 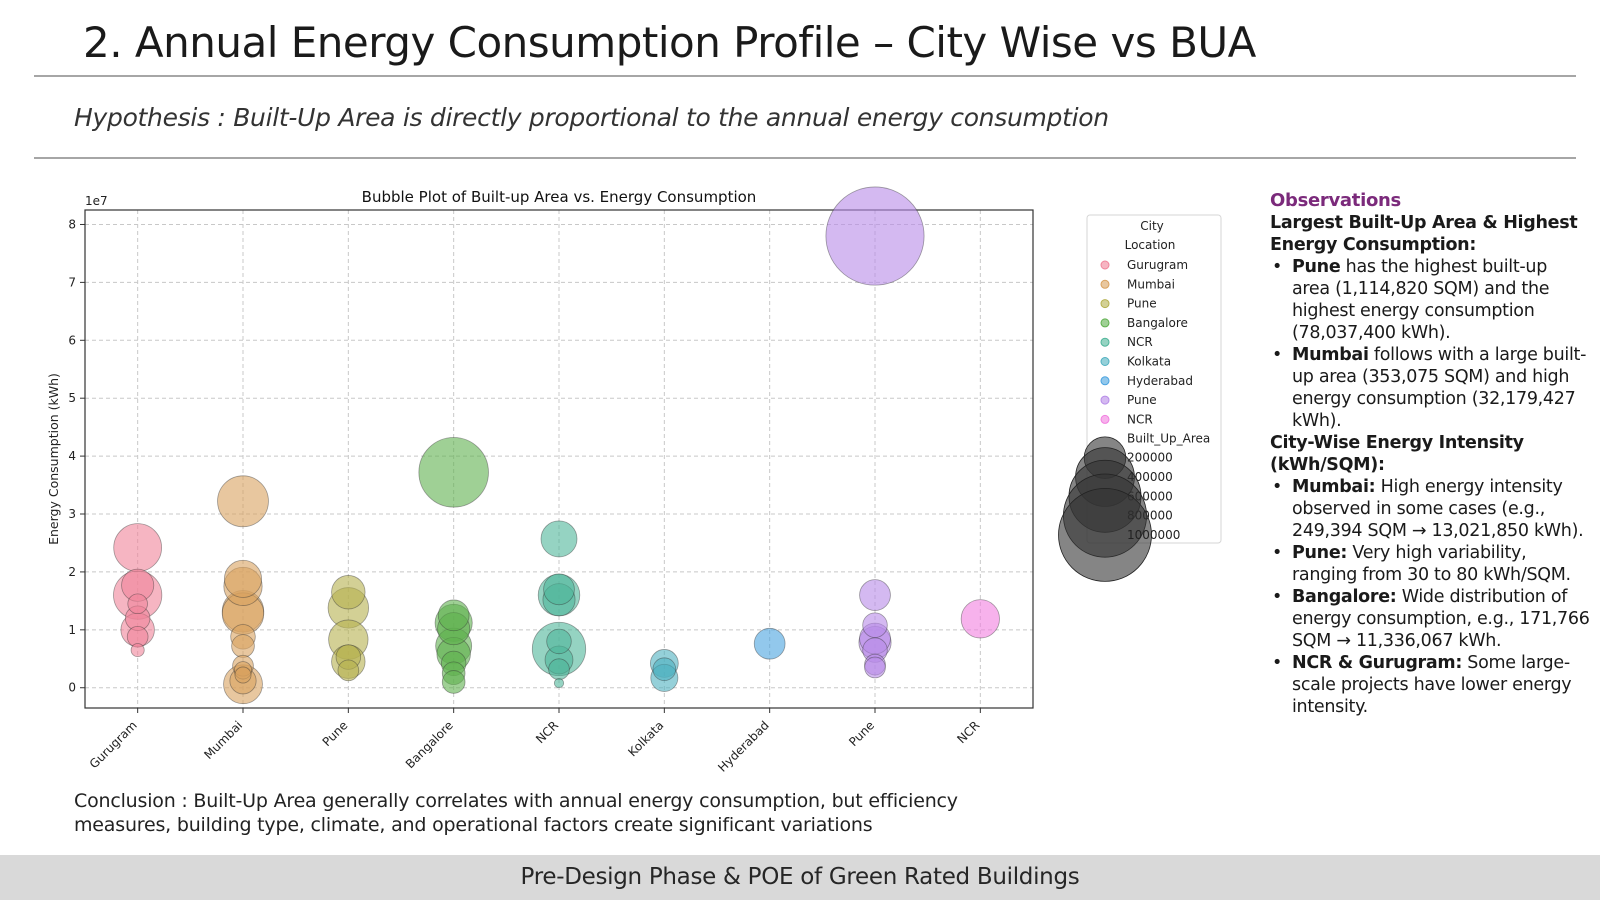 I want to click on observation-item-bold: Mumbai:, so click(x=1334, y=487).